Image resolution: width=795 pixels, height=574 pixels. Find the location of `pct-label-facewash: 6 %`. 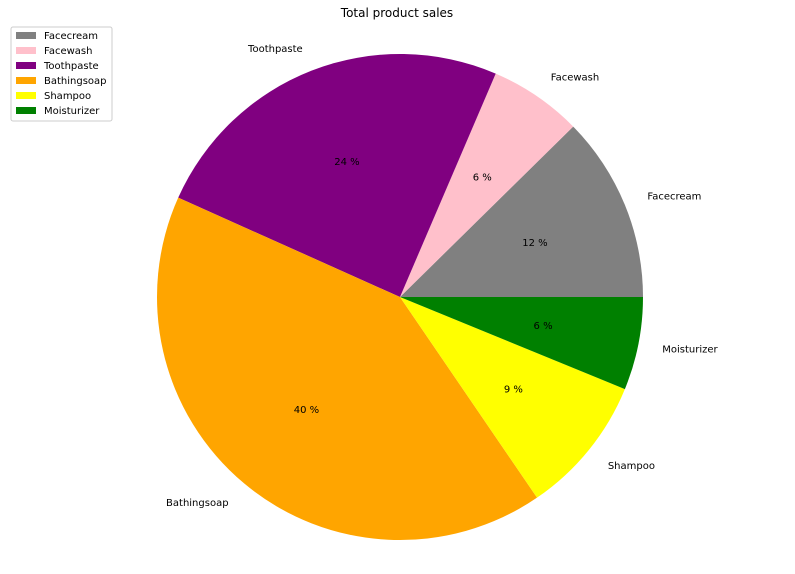

pct-label-facewash: 6 % is located at coordinates (482, 178).